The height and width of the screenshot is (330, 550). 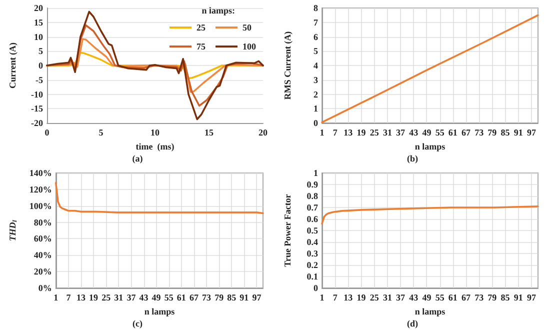 I want to click on x-tick-label: 20, so click(x=263, y=133).